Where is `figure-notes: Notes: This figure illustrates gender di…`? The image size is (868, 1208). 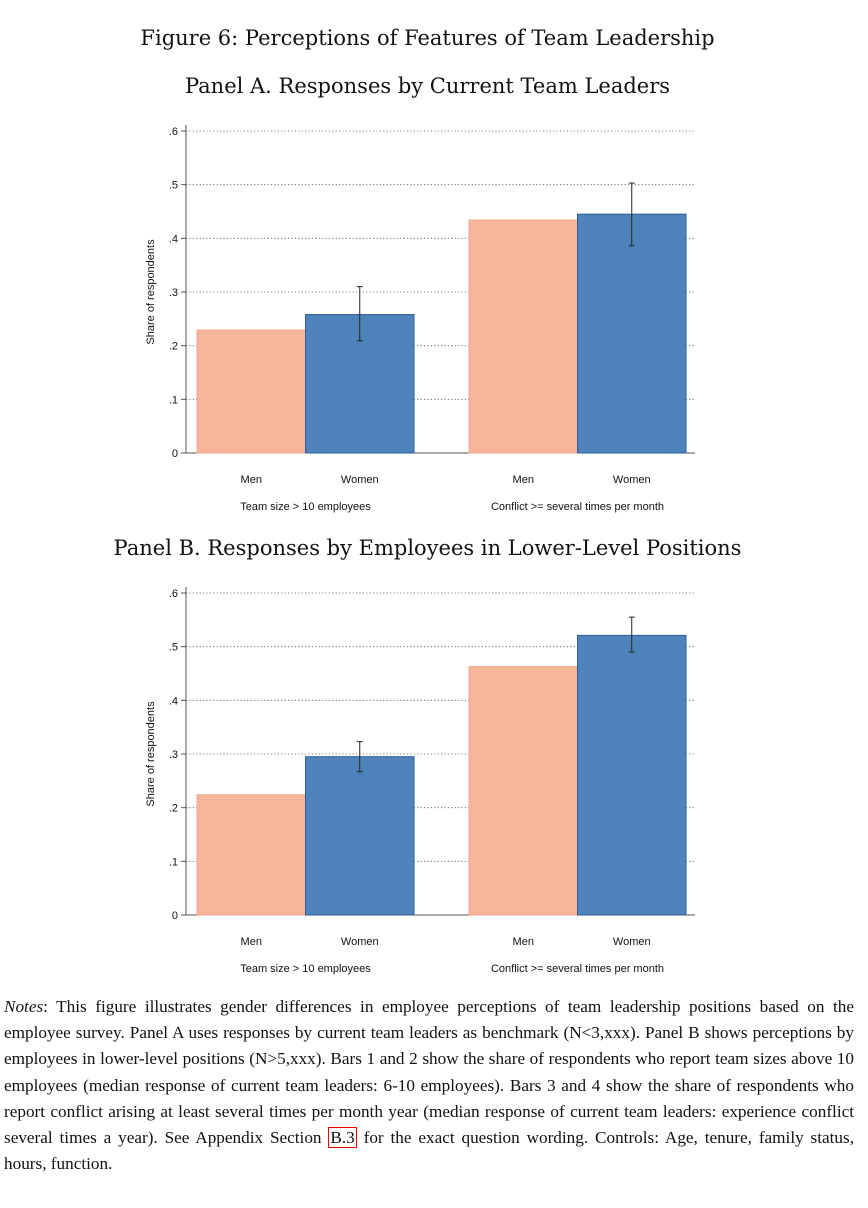 figure-notes: Notes: This figure illustrates gender di… is located at coordinates (429, 1085).